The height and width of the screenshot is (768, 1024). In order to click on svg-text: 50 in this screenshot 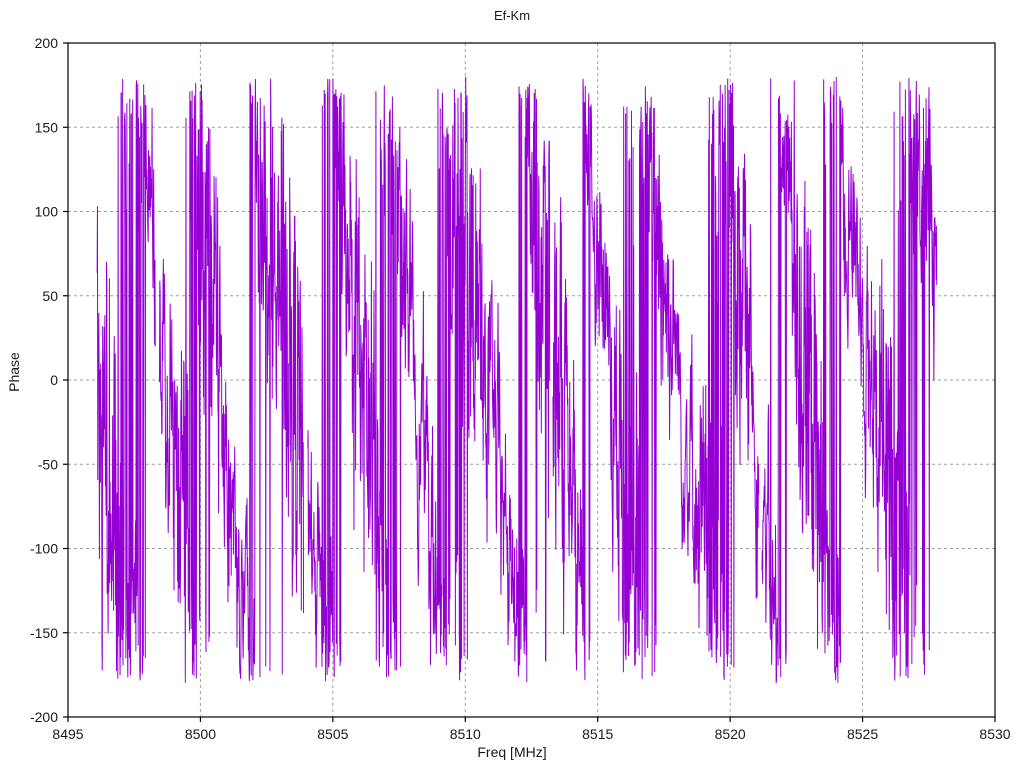, I will do `click(50, 296)`.